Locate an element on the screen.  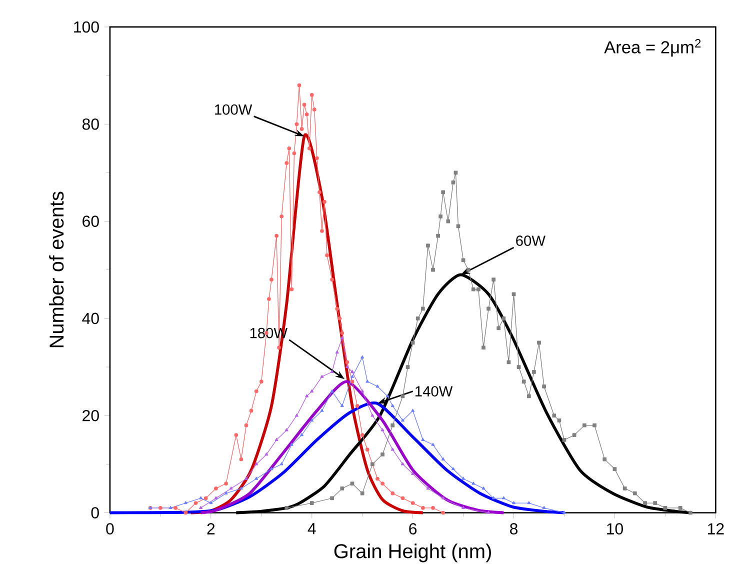
x-tick-label: 12 is located at coordinates (716, 528).